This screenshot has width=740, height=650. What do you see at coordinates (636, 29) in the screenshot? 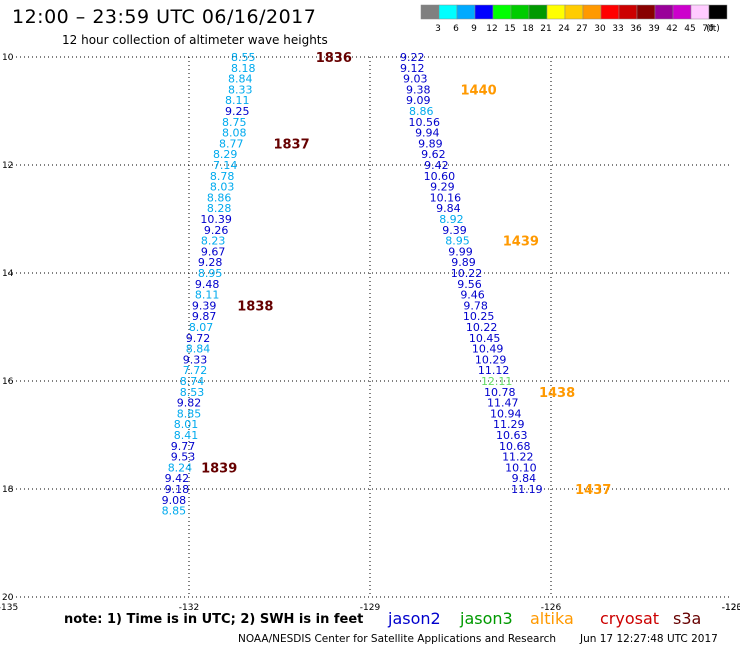
I see `legend-label: 36` at bounding box center [636, 29].